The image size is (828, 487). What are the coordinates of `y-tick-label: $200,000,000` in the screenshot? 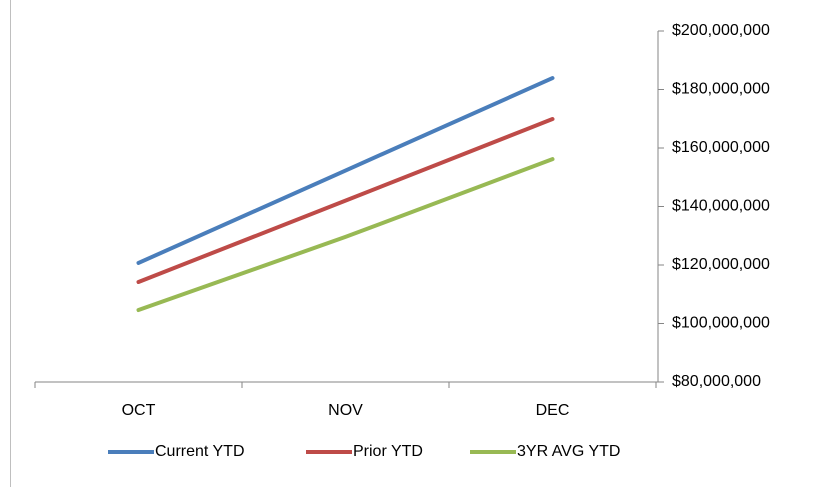 It's located at (721, 30).